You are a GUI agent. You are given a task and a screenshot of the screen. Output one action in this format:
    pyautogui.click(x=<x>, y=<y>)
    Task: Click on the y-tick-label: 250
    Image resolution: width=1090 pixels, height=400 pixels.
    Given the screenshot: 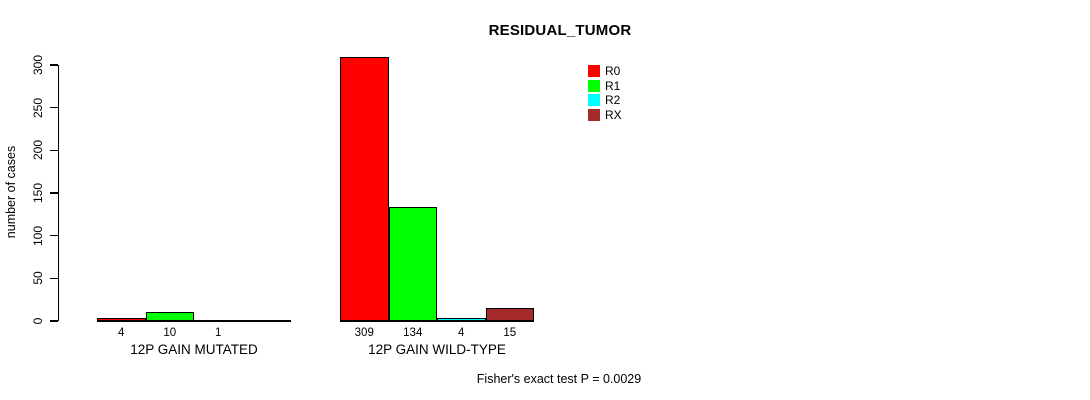 What is the action you would take?
    pyautogui.click(x=38, y=107)
    